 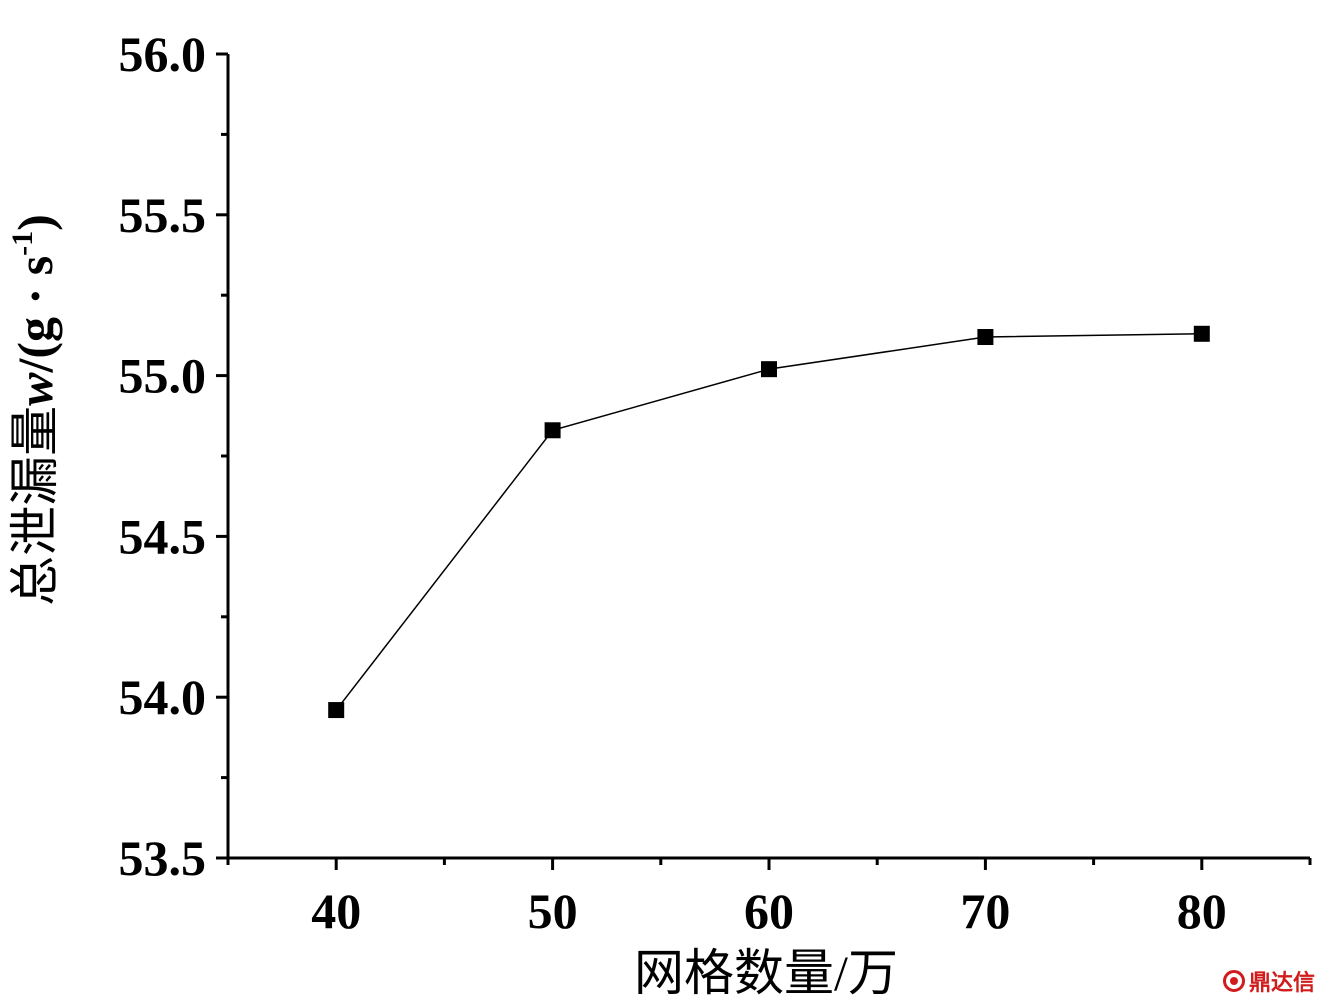 I want to click on watermark-text: 鼎达信, so click(x=1281, y=983).